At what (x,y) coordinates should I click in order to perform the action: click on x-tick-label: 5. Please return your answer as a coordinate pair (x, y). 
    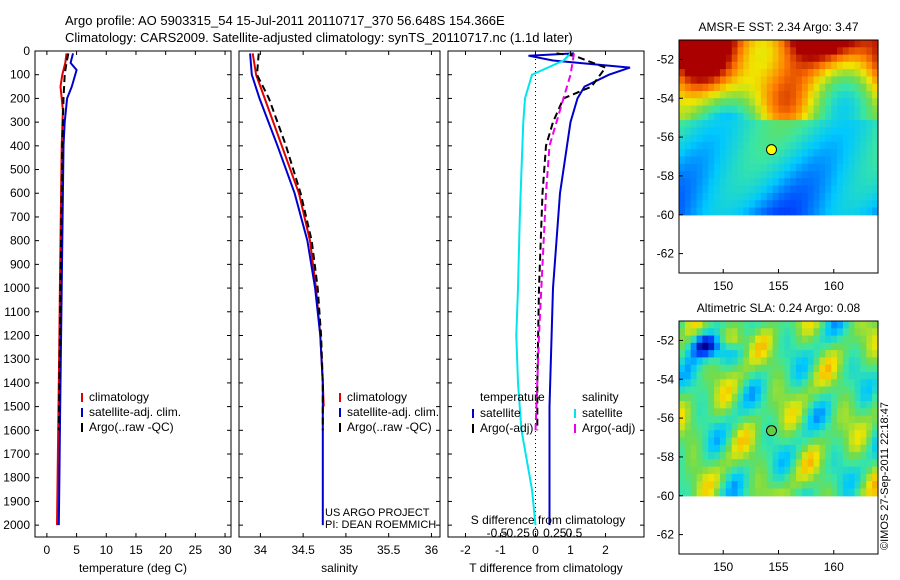
    Looking at the image, I should click on (76, 550).